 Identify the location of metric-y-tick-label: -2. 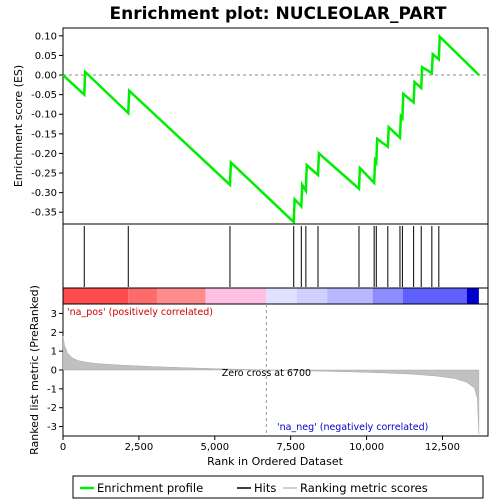
(52, 408).